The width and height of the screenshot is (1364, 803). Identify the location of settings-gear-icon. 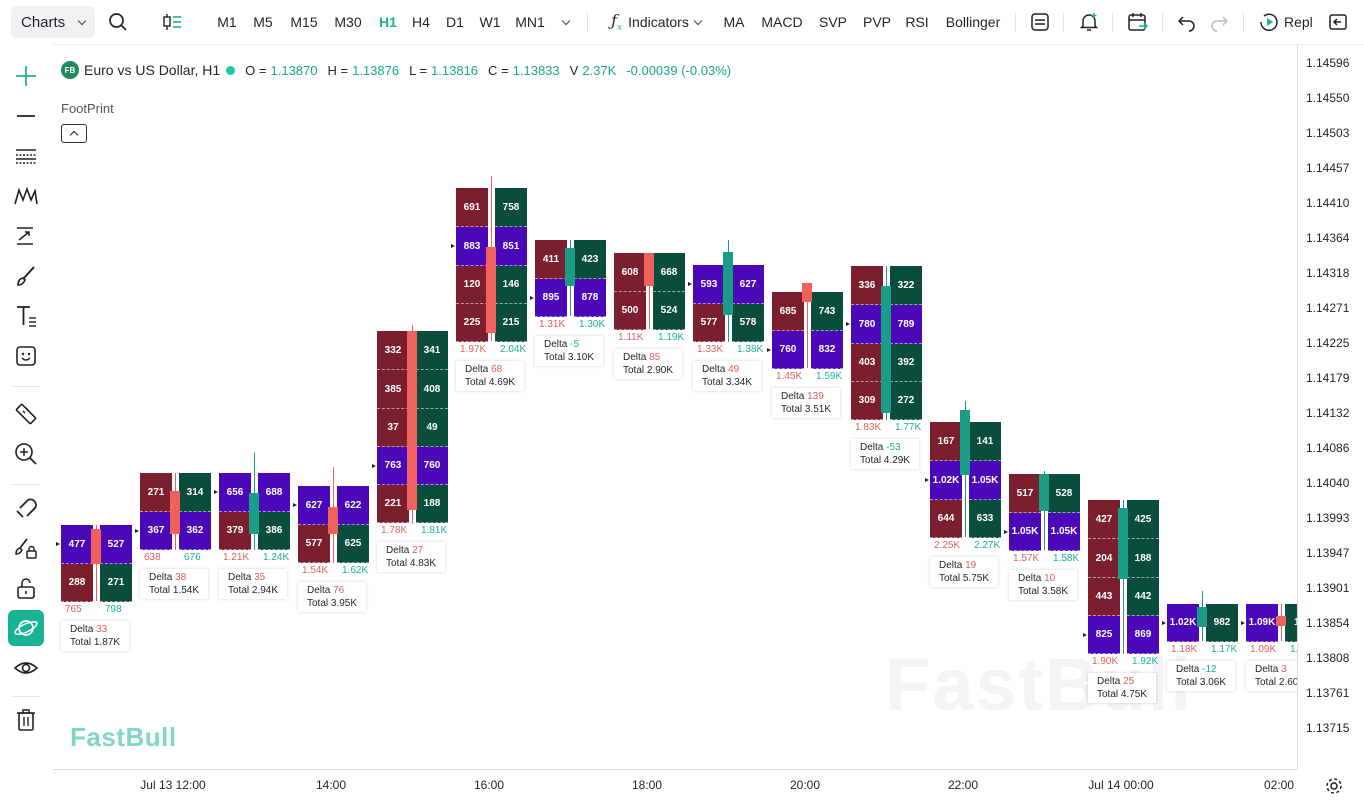
(1334, 786).